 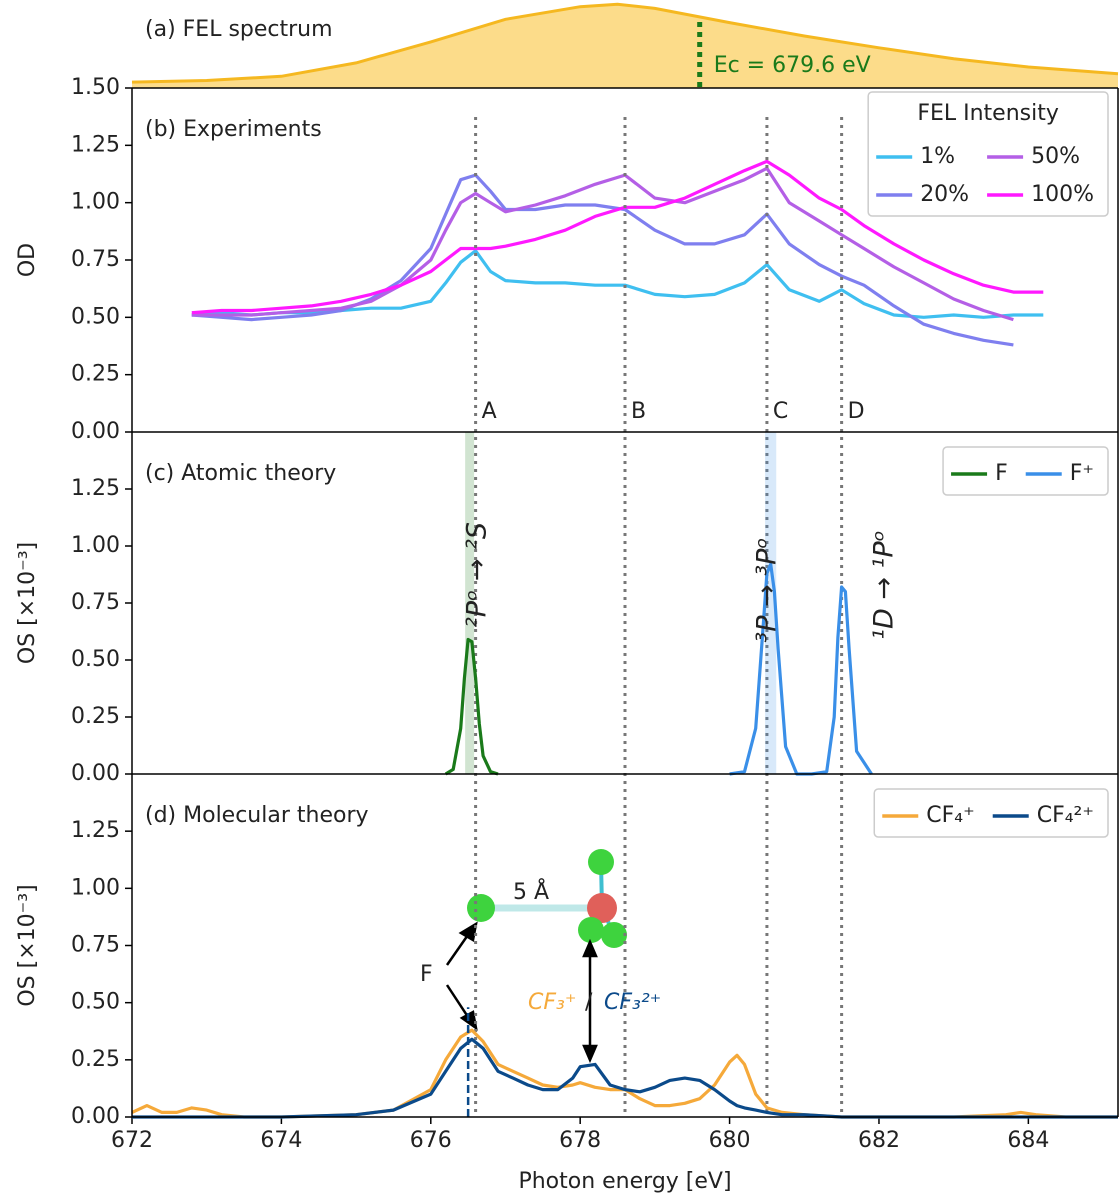 What do you see at coordinates (856, 411) in the screenshot?
I see `reference-label: D` at bounding box center [856, 411].